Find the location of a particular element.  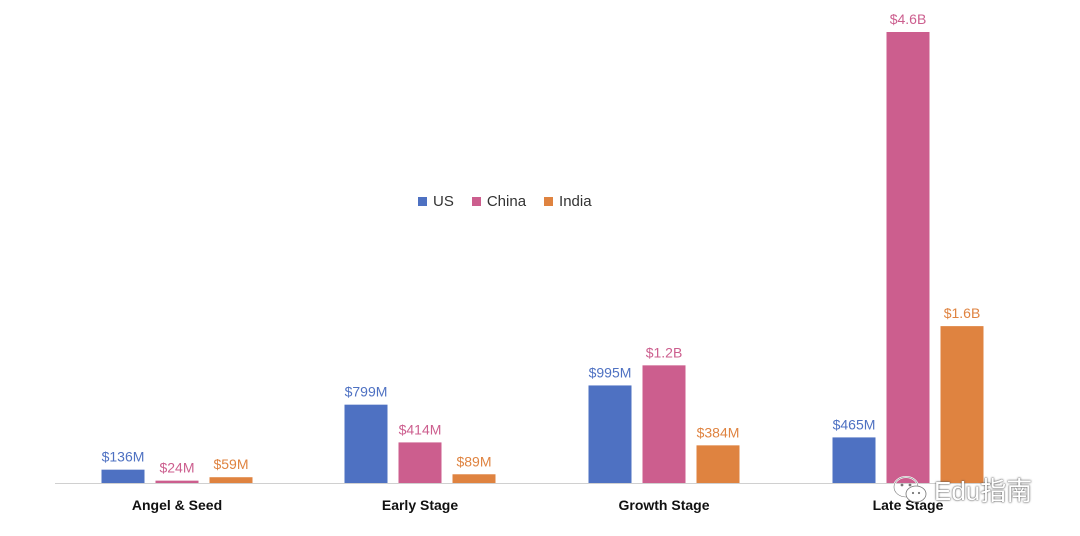

watermark-text: Edu指南 is located at coordinates (983, 491).